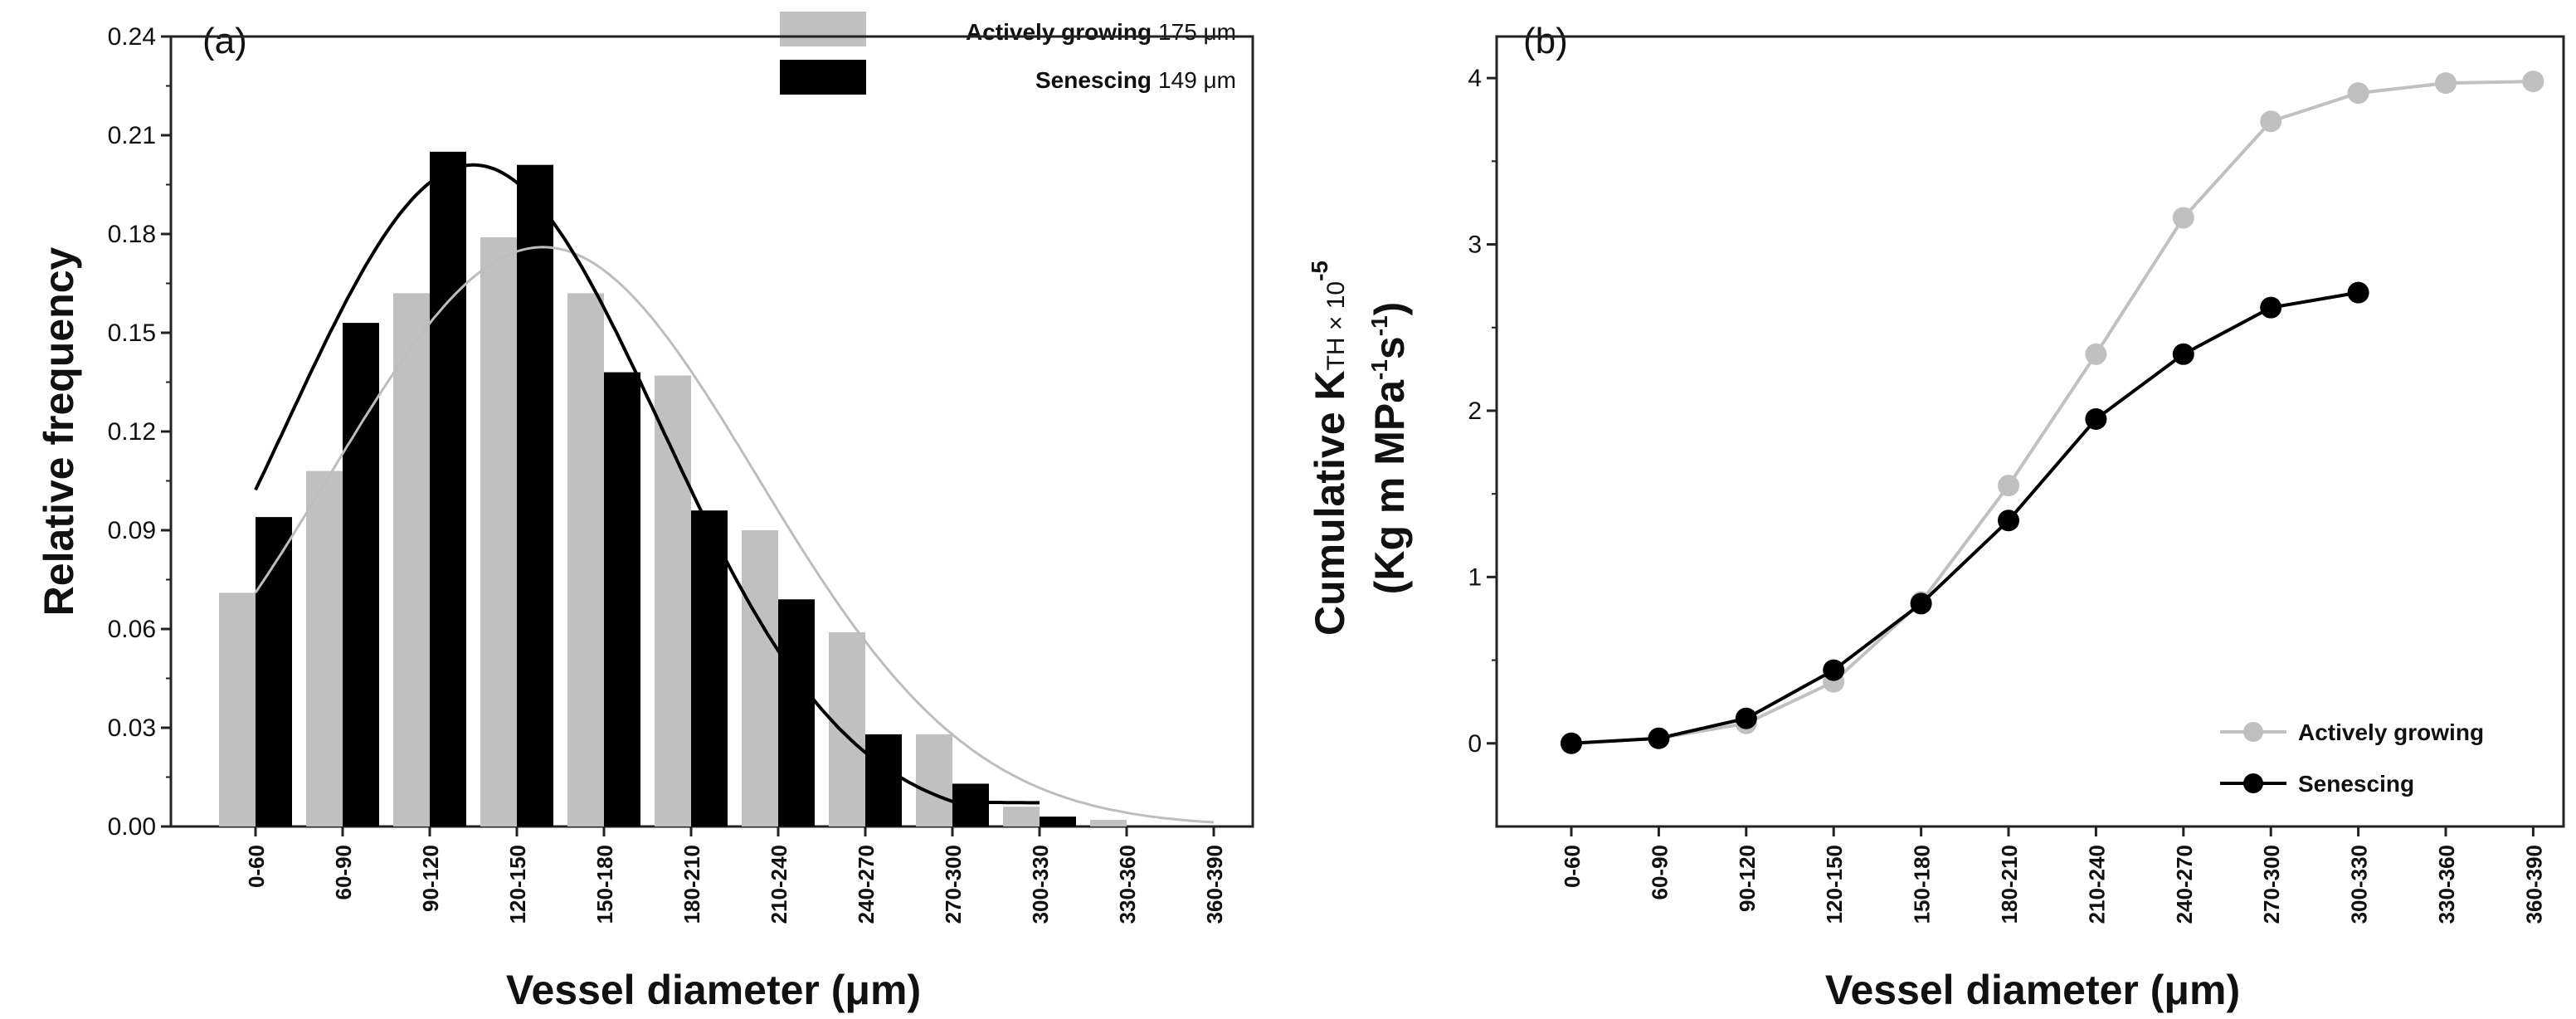 This screenshot has width=2576, height=1019. I want to click on legend-label-actively-growing: Actively growing, so click(2391, 732).